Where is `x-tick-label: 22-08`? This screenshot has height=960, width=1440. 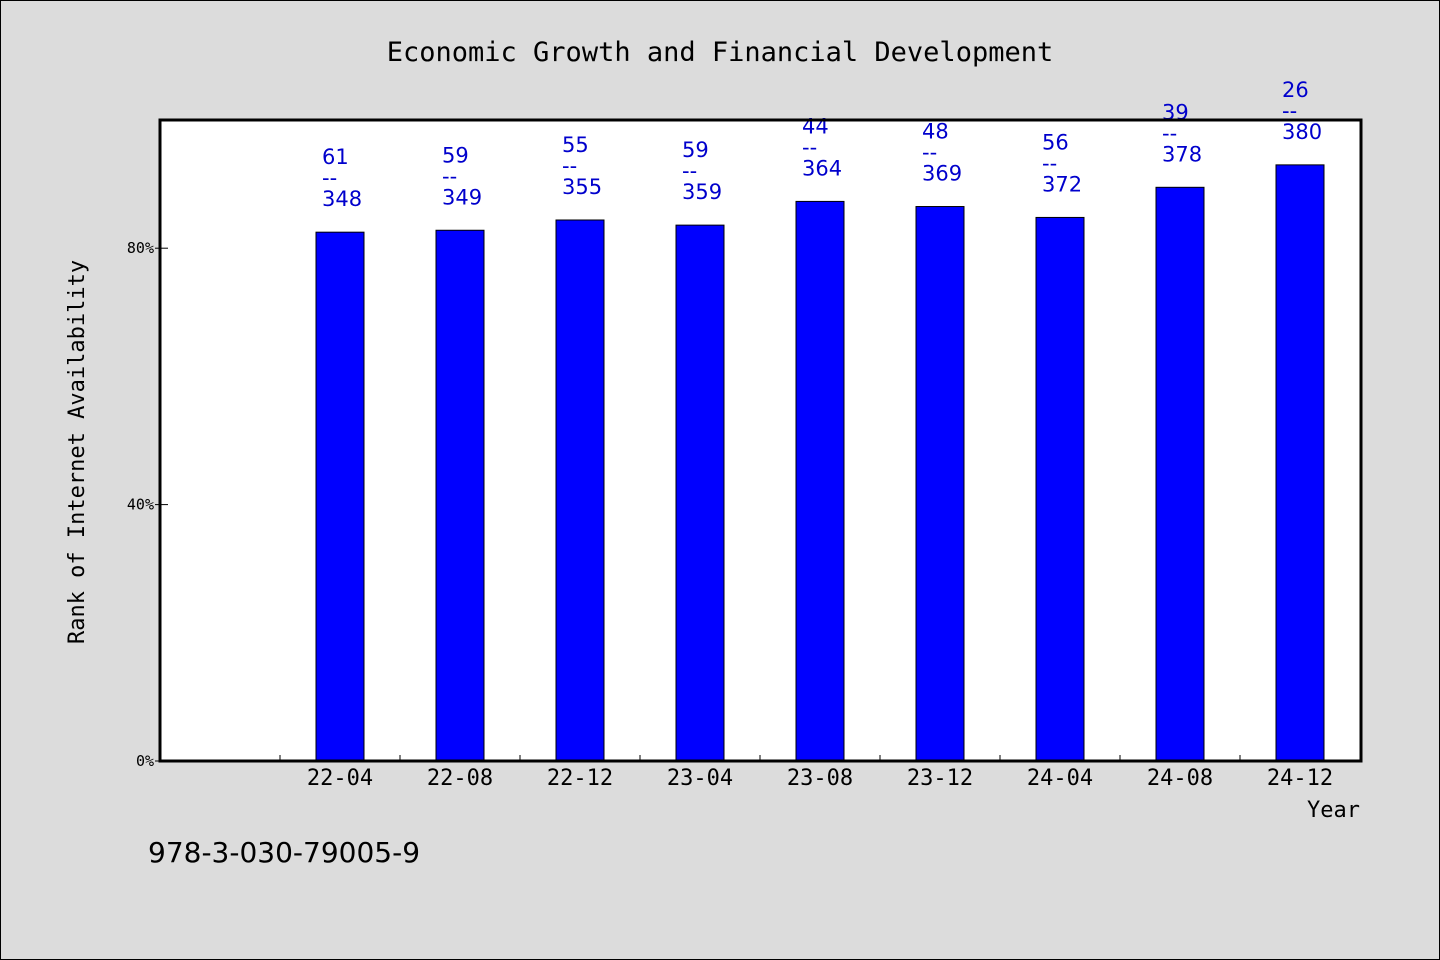
x-tick-label: 22-08 is located at coordinates (460, 778).